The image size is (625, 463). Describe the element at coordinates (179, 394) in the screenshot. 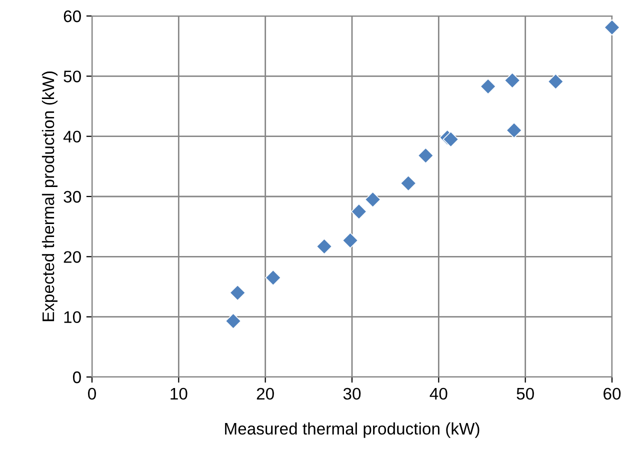

I see `x-tick-label: 10` at that location.